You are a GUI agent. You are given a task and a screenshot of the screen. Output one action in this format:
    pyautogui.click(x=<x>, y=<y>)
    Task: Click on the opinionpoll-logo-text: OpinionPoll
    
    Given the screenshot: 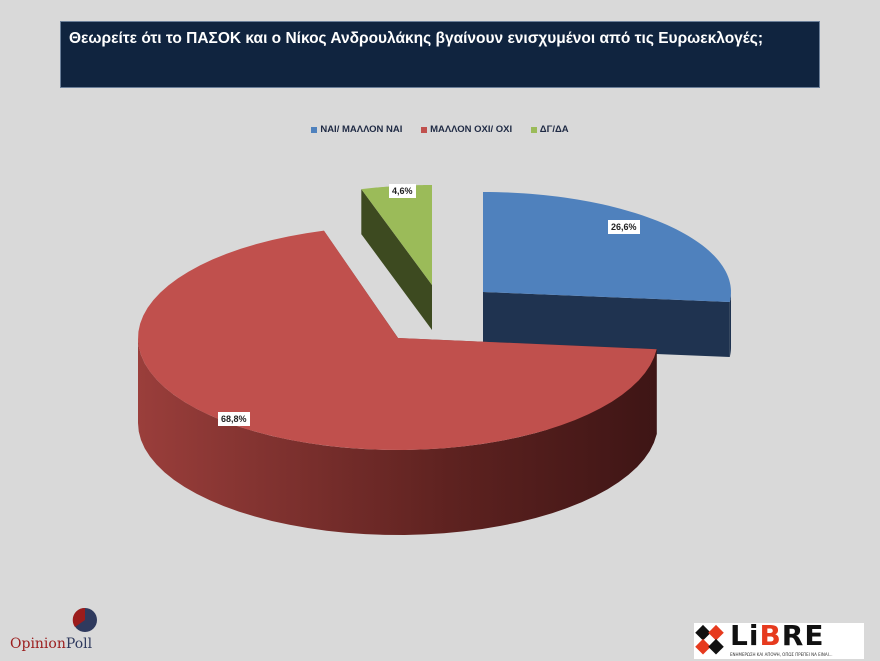 What is the action you would take?
    pyautogui.click(x=51, y=644)
    